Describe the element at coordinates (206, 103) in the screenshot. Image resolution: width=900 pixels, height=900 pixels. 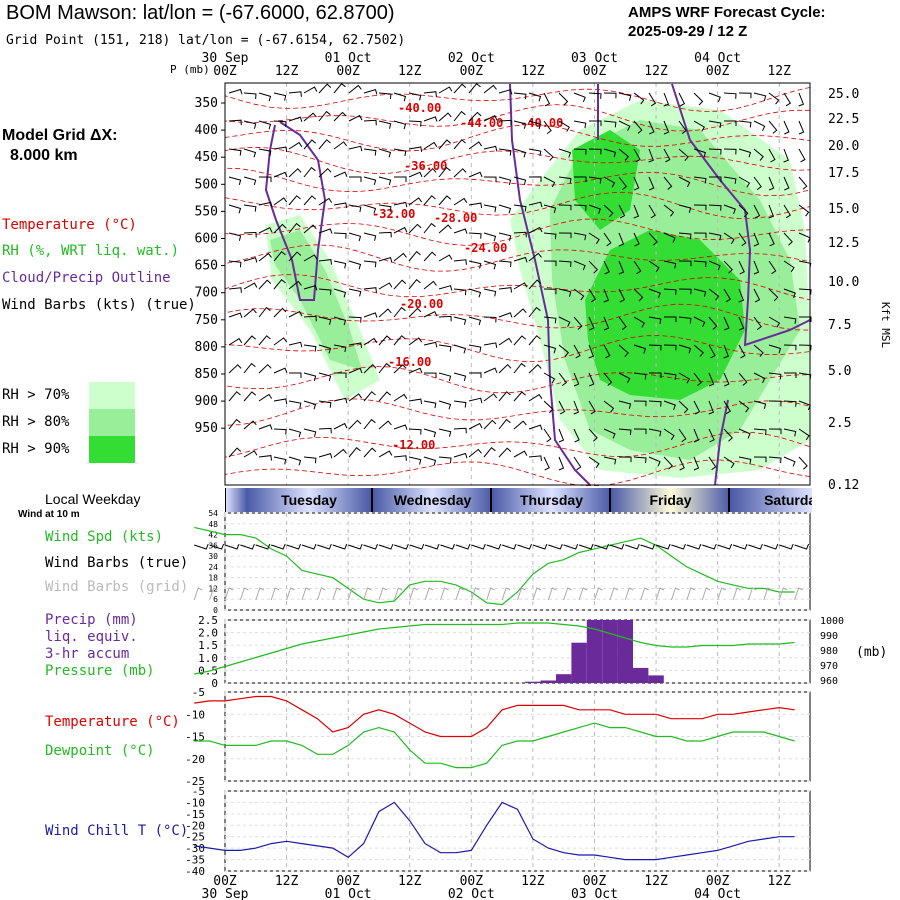
I see `pressure-tick-label: 350` at that location.